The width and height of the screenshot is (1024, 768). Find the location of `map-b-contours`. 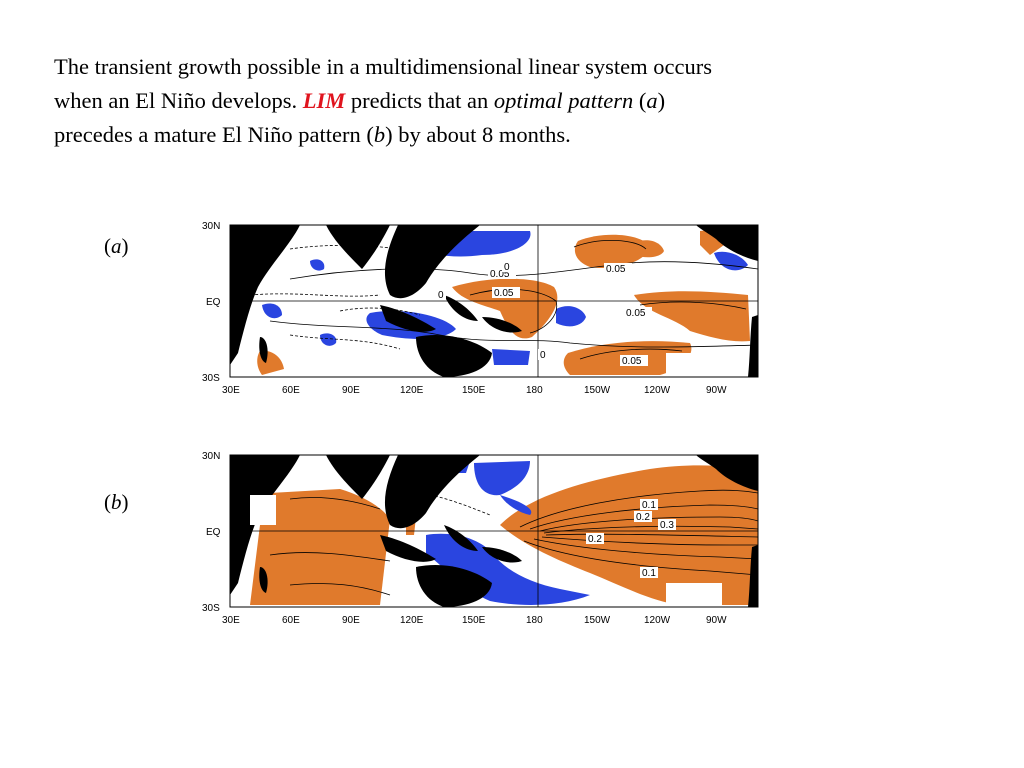

map-b-contours is located at coordinates (514, 542).